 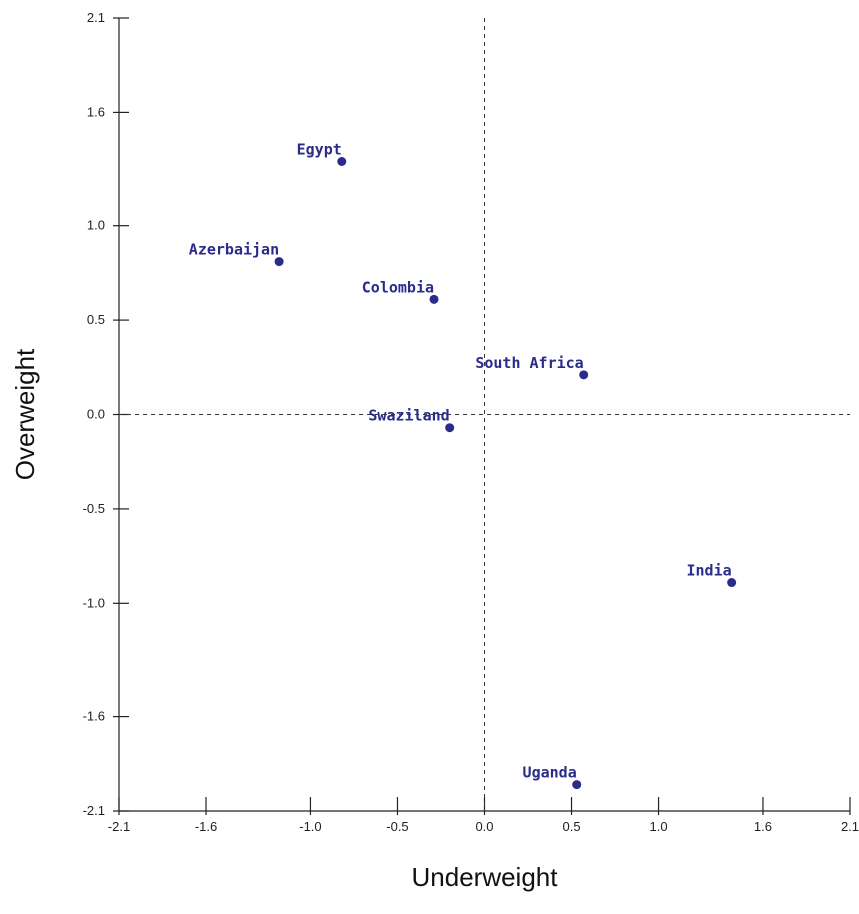 I want to click on data-point-label: Egypt, so click(x=319, y=149).